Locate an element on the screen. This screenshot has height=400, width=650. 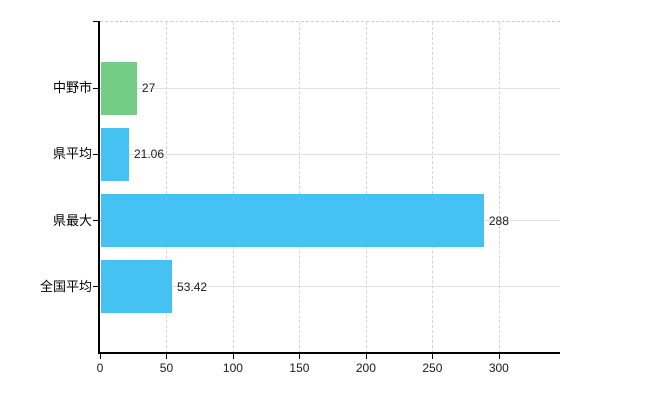
bar-value-label: 21.06 is located at coordinates (149, 154).